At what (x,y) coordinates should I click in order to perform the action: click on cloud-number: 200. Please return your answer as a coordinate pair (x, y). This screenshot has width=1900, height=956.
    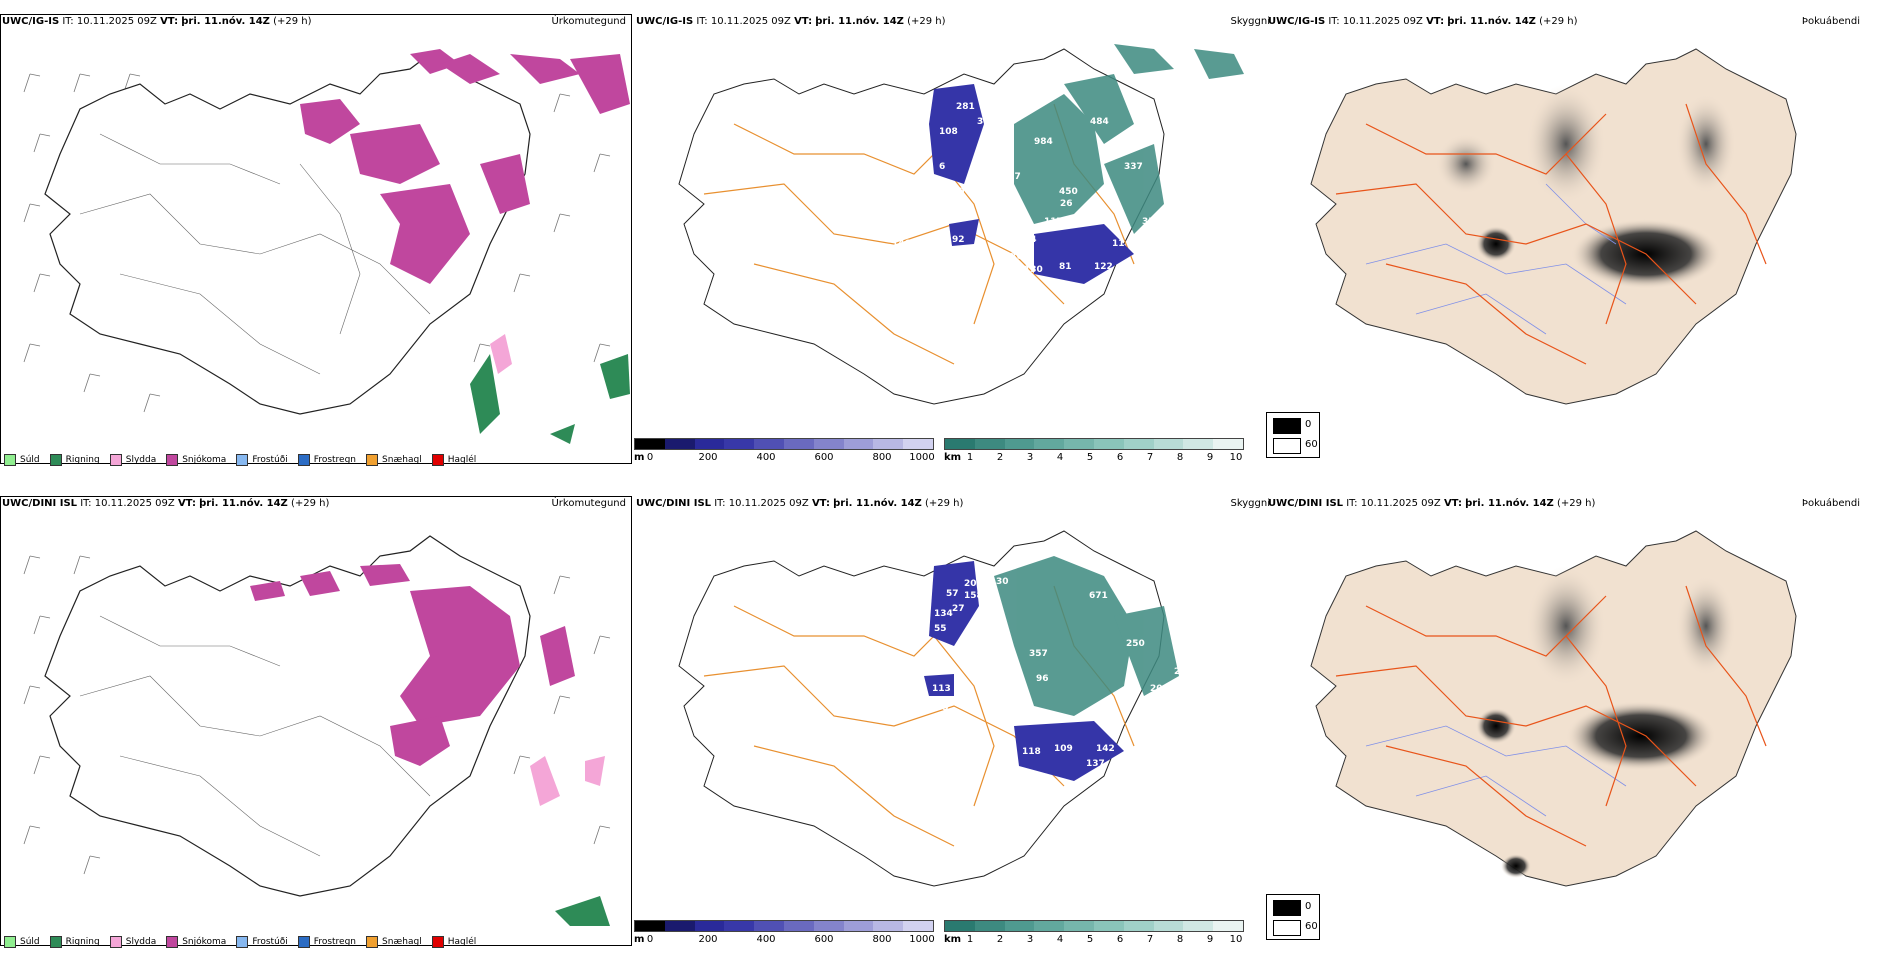
    Looking at the image, I should click on (973, 584).